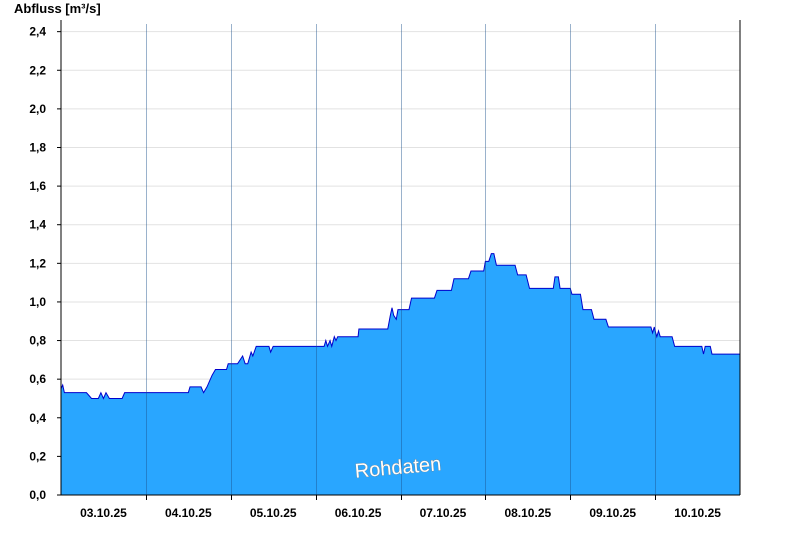  What do you see at coordinates (37, 32) in the screenshot?
I see `y-tick-label: 2,4` at bounding box center [37, 32].